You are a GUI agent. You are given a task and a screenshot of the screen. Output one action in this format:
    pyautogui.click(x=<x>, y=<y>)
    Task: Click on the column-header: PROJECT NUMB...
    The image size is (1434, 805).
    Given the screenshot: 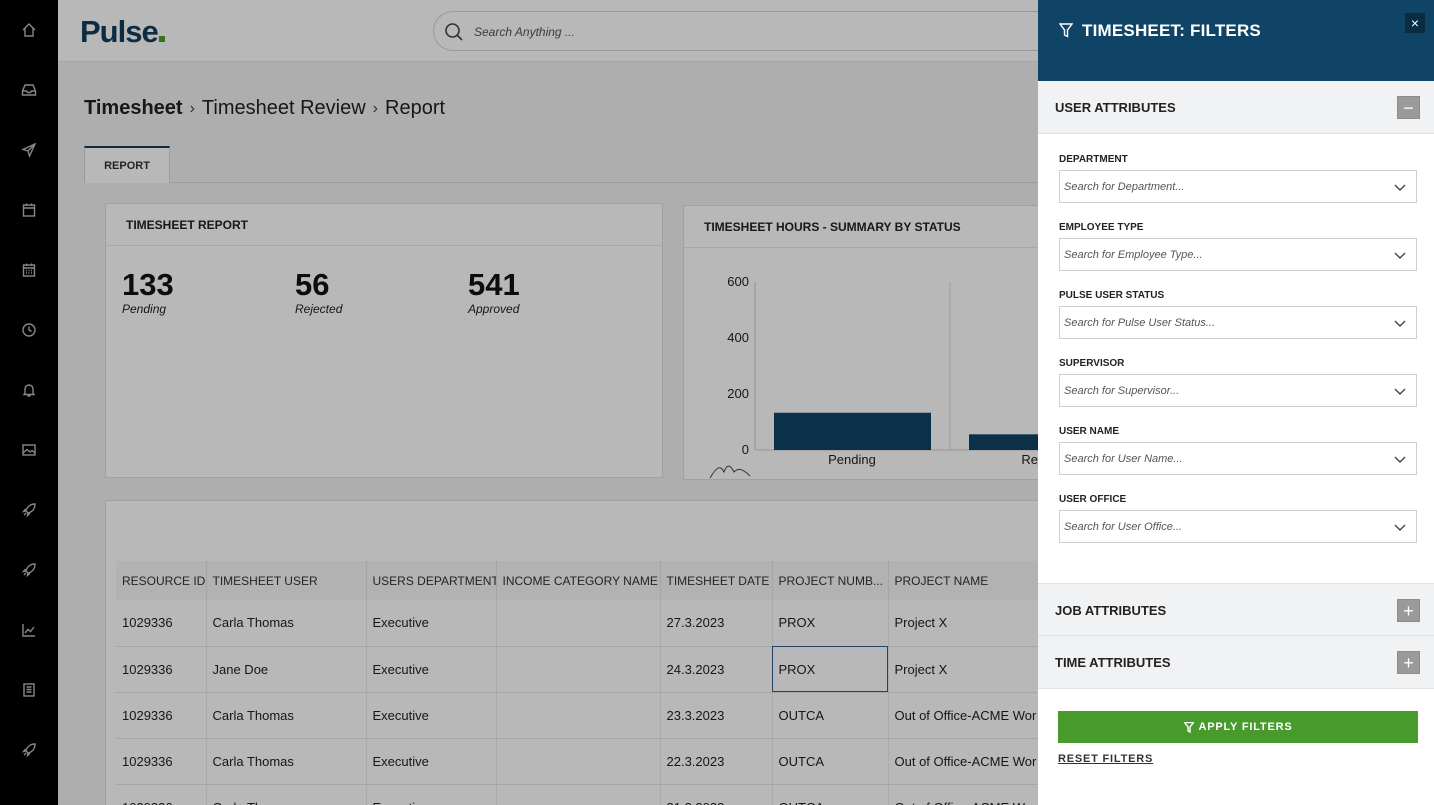 What is the action you would take?
    pyautogui.click(x=830, y=580)
    